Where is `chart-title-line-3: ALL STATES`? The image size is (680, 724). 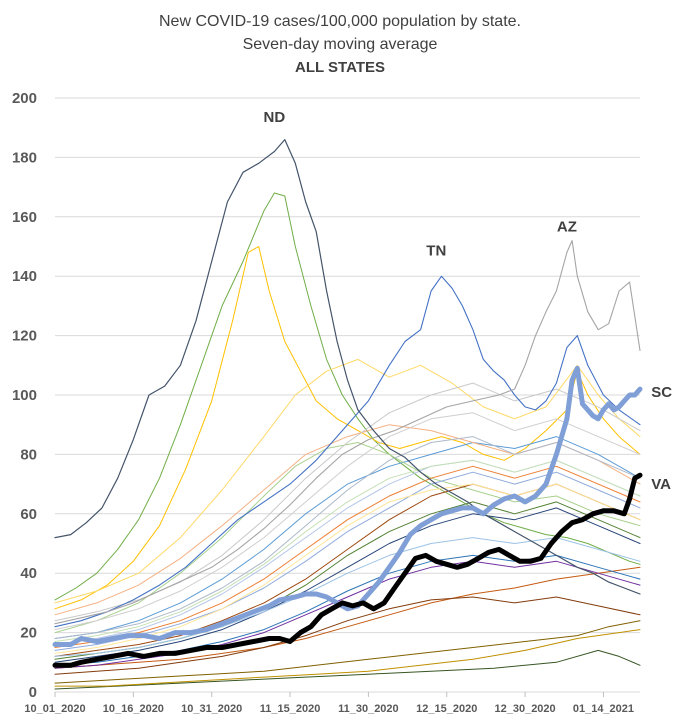
chart-title-line-3: ALL STATES is located at coordinates (340, 67).